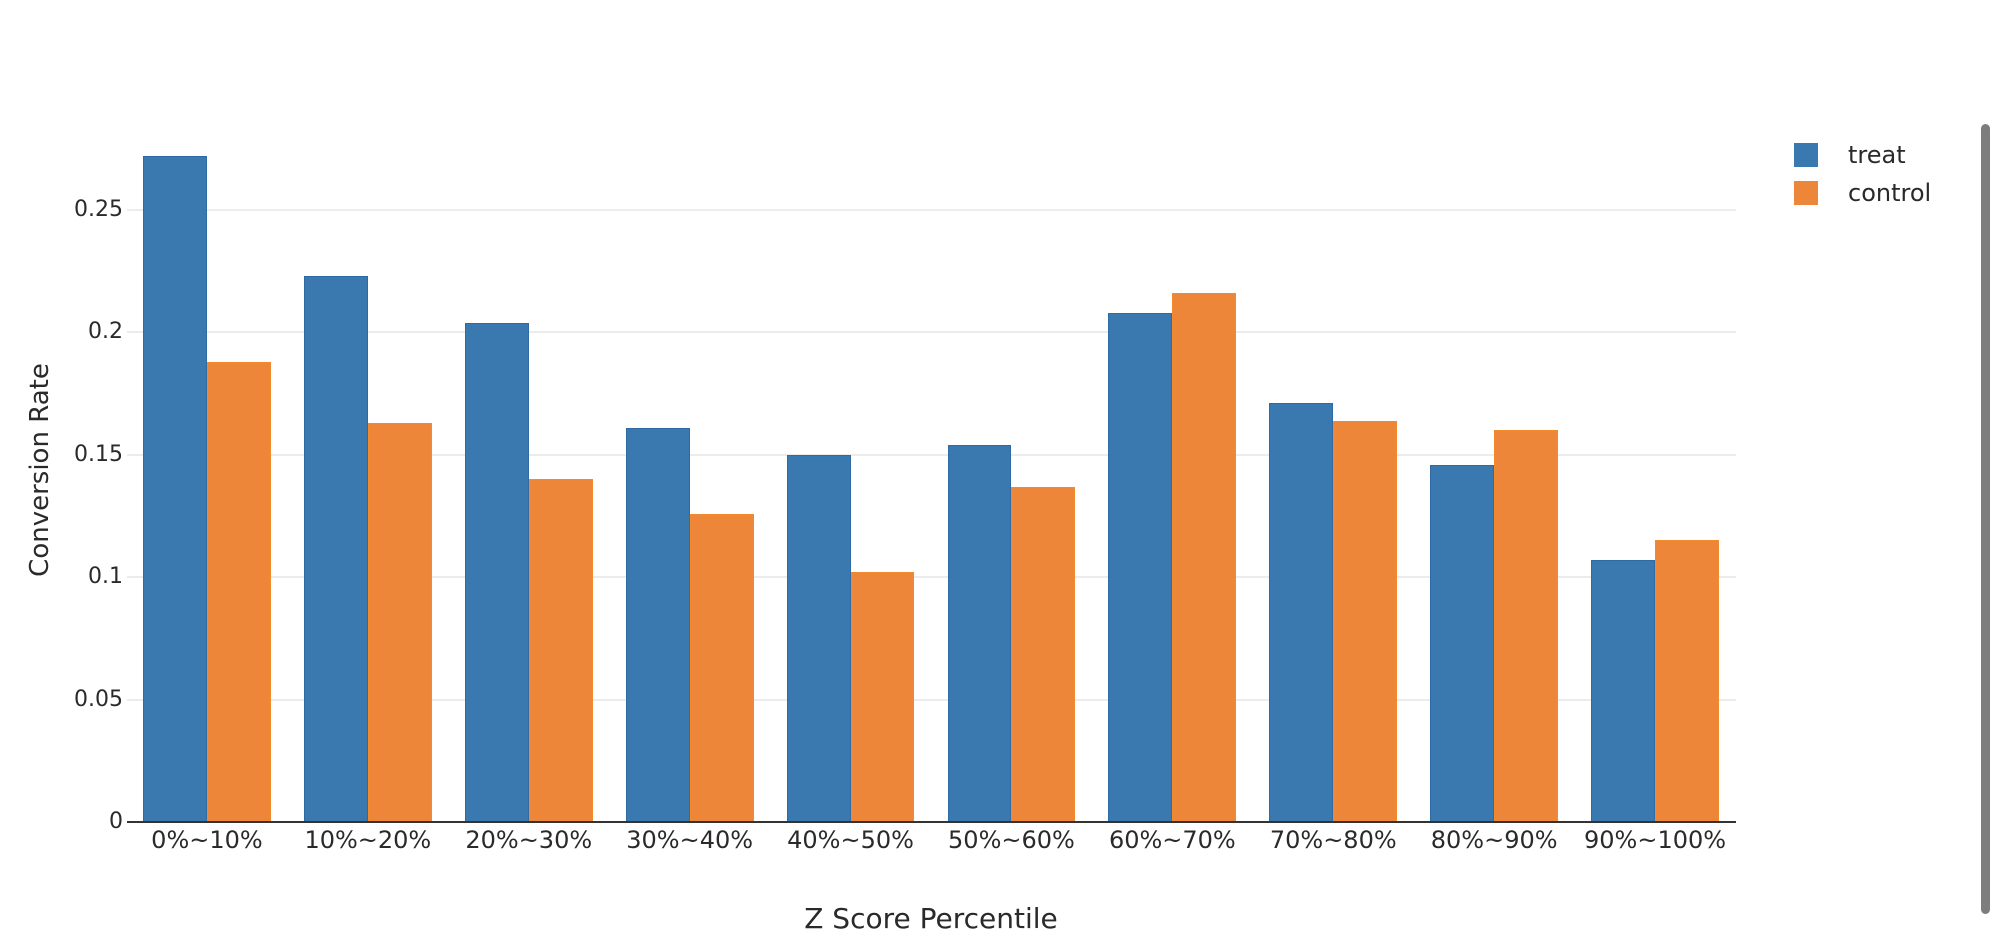 This screenshot has width=1994, height=945. I want to click on x-tick-label: 40%~50%, so click(850, 840).